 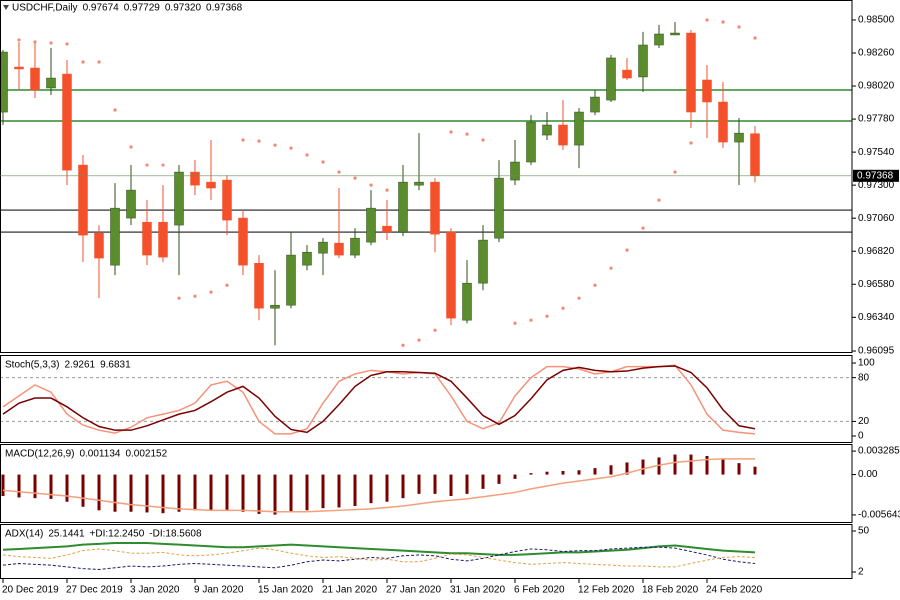 I want to click on y-tick-label: 100, so click(x=866, y=363).